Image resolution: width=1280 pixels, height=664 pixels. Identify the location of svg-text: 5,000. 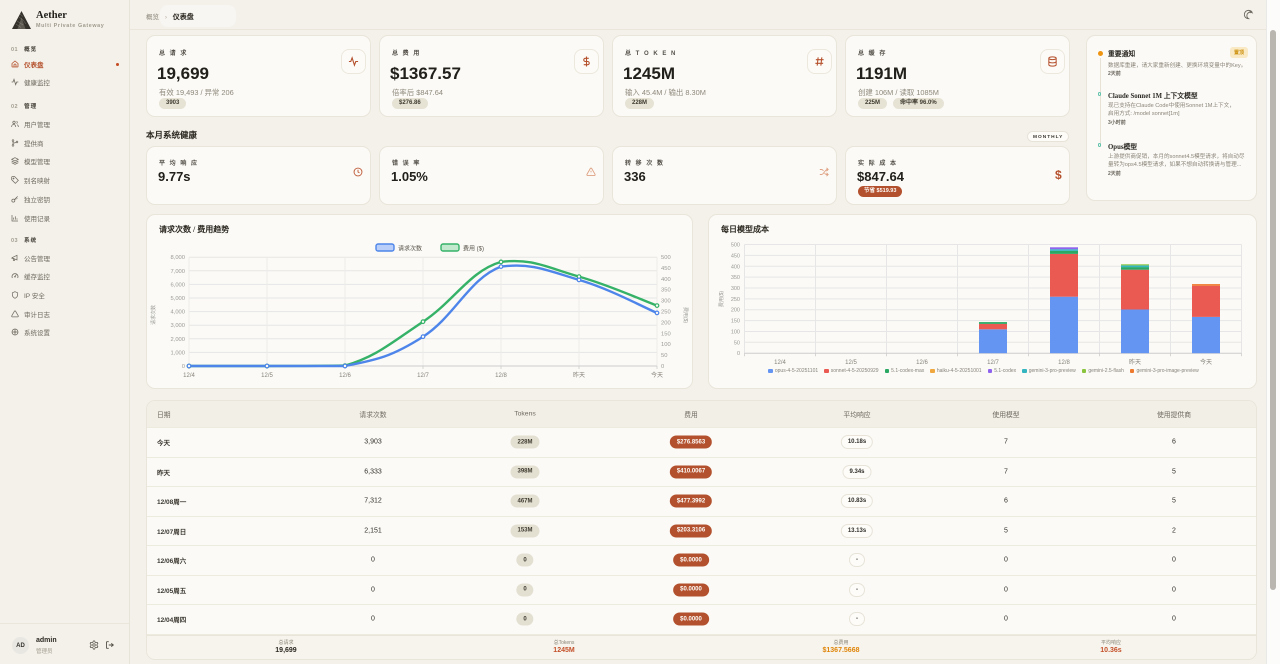
(177, 299).